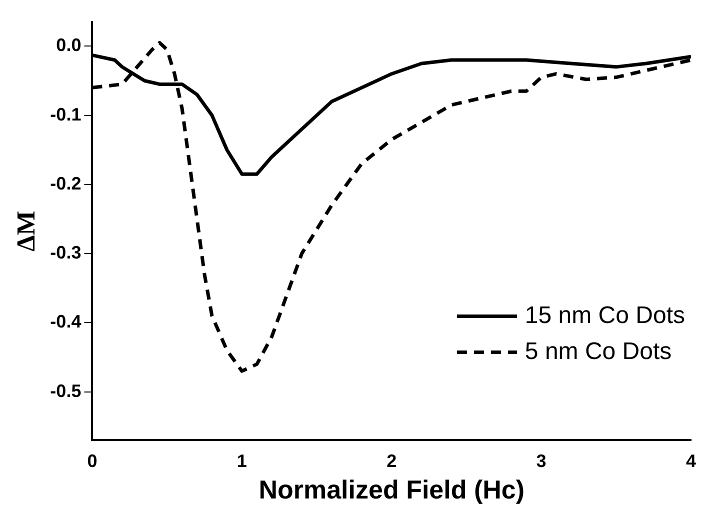 The image size is (707, 515). Describe the element at coordinates (25, 231) in the screenshot. I see `y-axis-title: ΔM` at that location.